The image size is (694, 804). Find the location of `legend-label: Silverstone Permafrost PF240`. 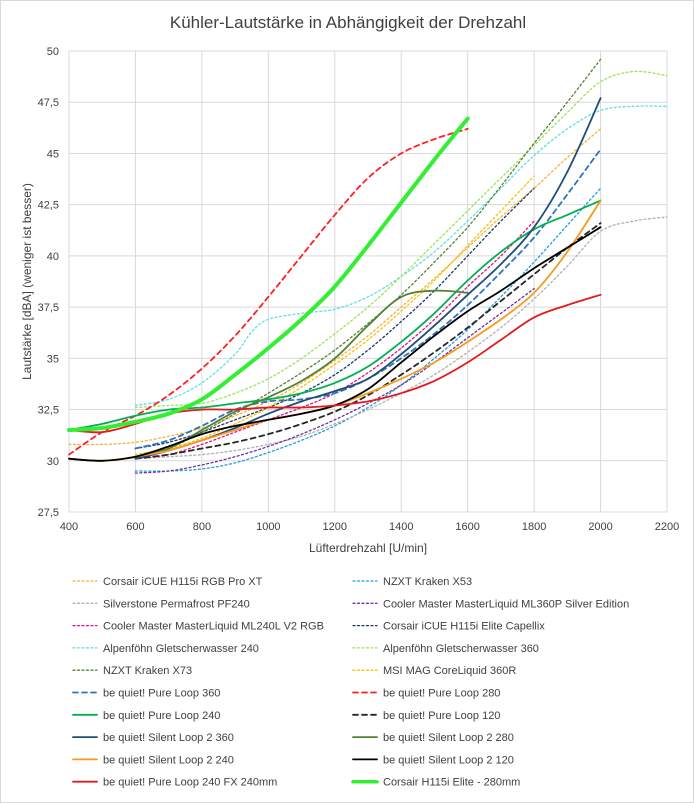

legend-label: Silverstone Permafrost PF240 is located at coordinates (176, 604).